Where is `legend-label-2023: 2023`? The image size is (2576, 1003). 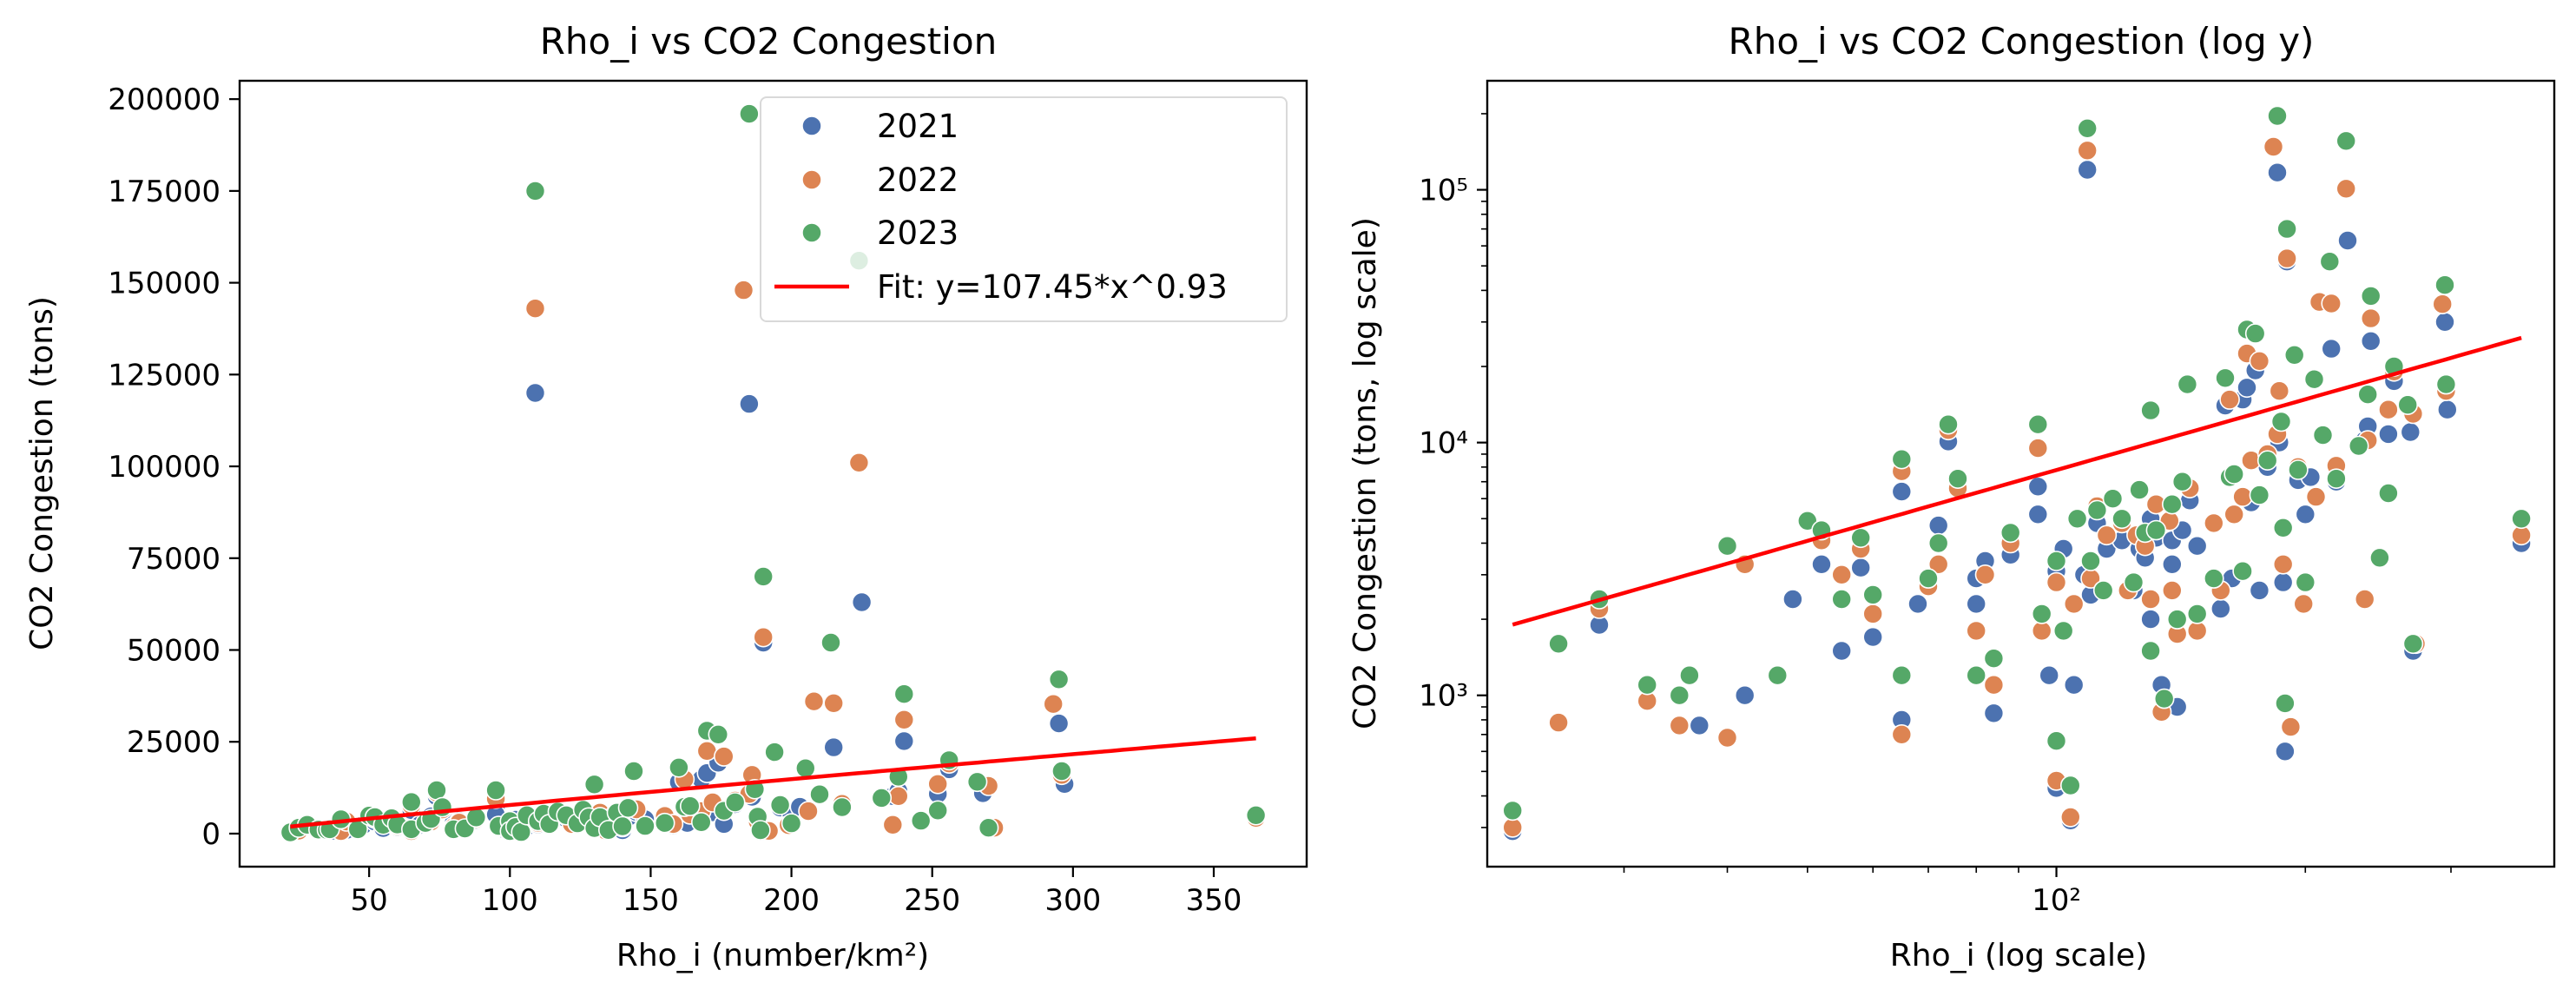
legend-label-2023: 2023 is located at coordinates (918, 233).